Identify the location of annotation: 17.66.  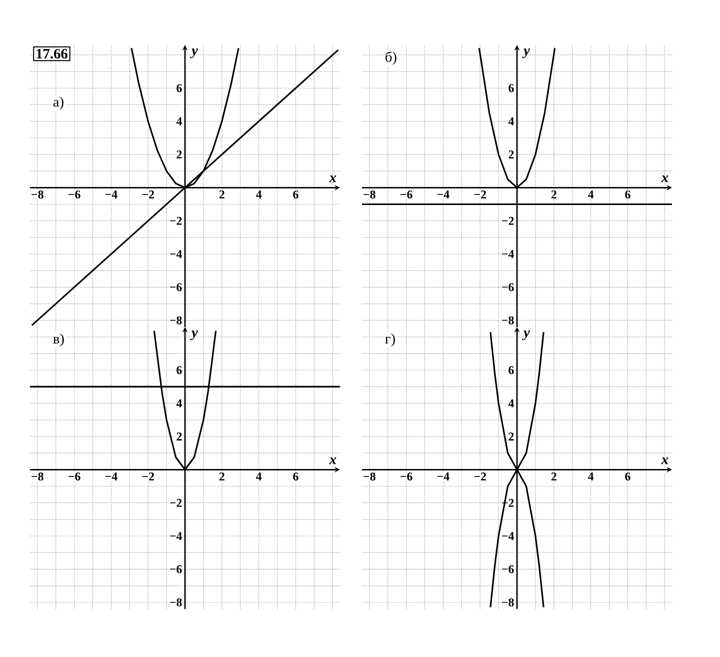
(52, 53).